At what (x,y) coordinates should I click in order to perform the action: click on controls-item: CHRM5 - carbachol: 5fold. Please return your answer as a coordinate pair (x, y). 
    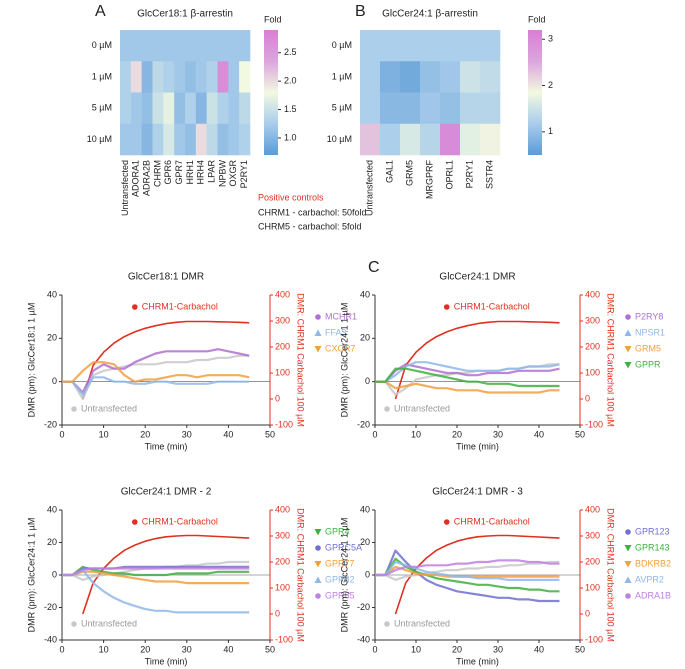
    Looking at the image, I should click on (310, 226).